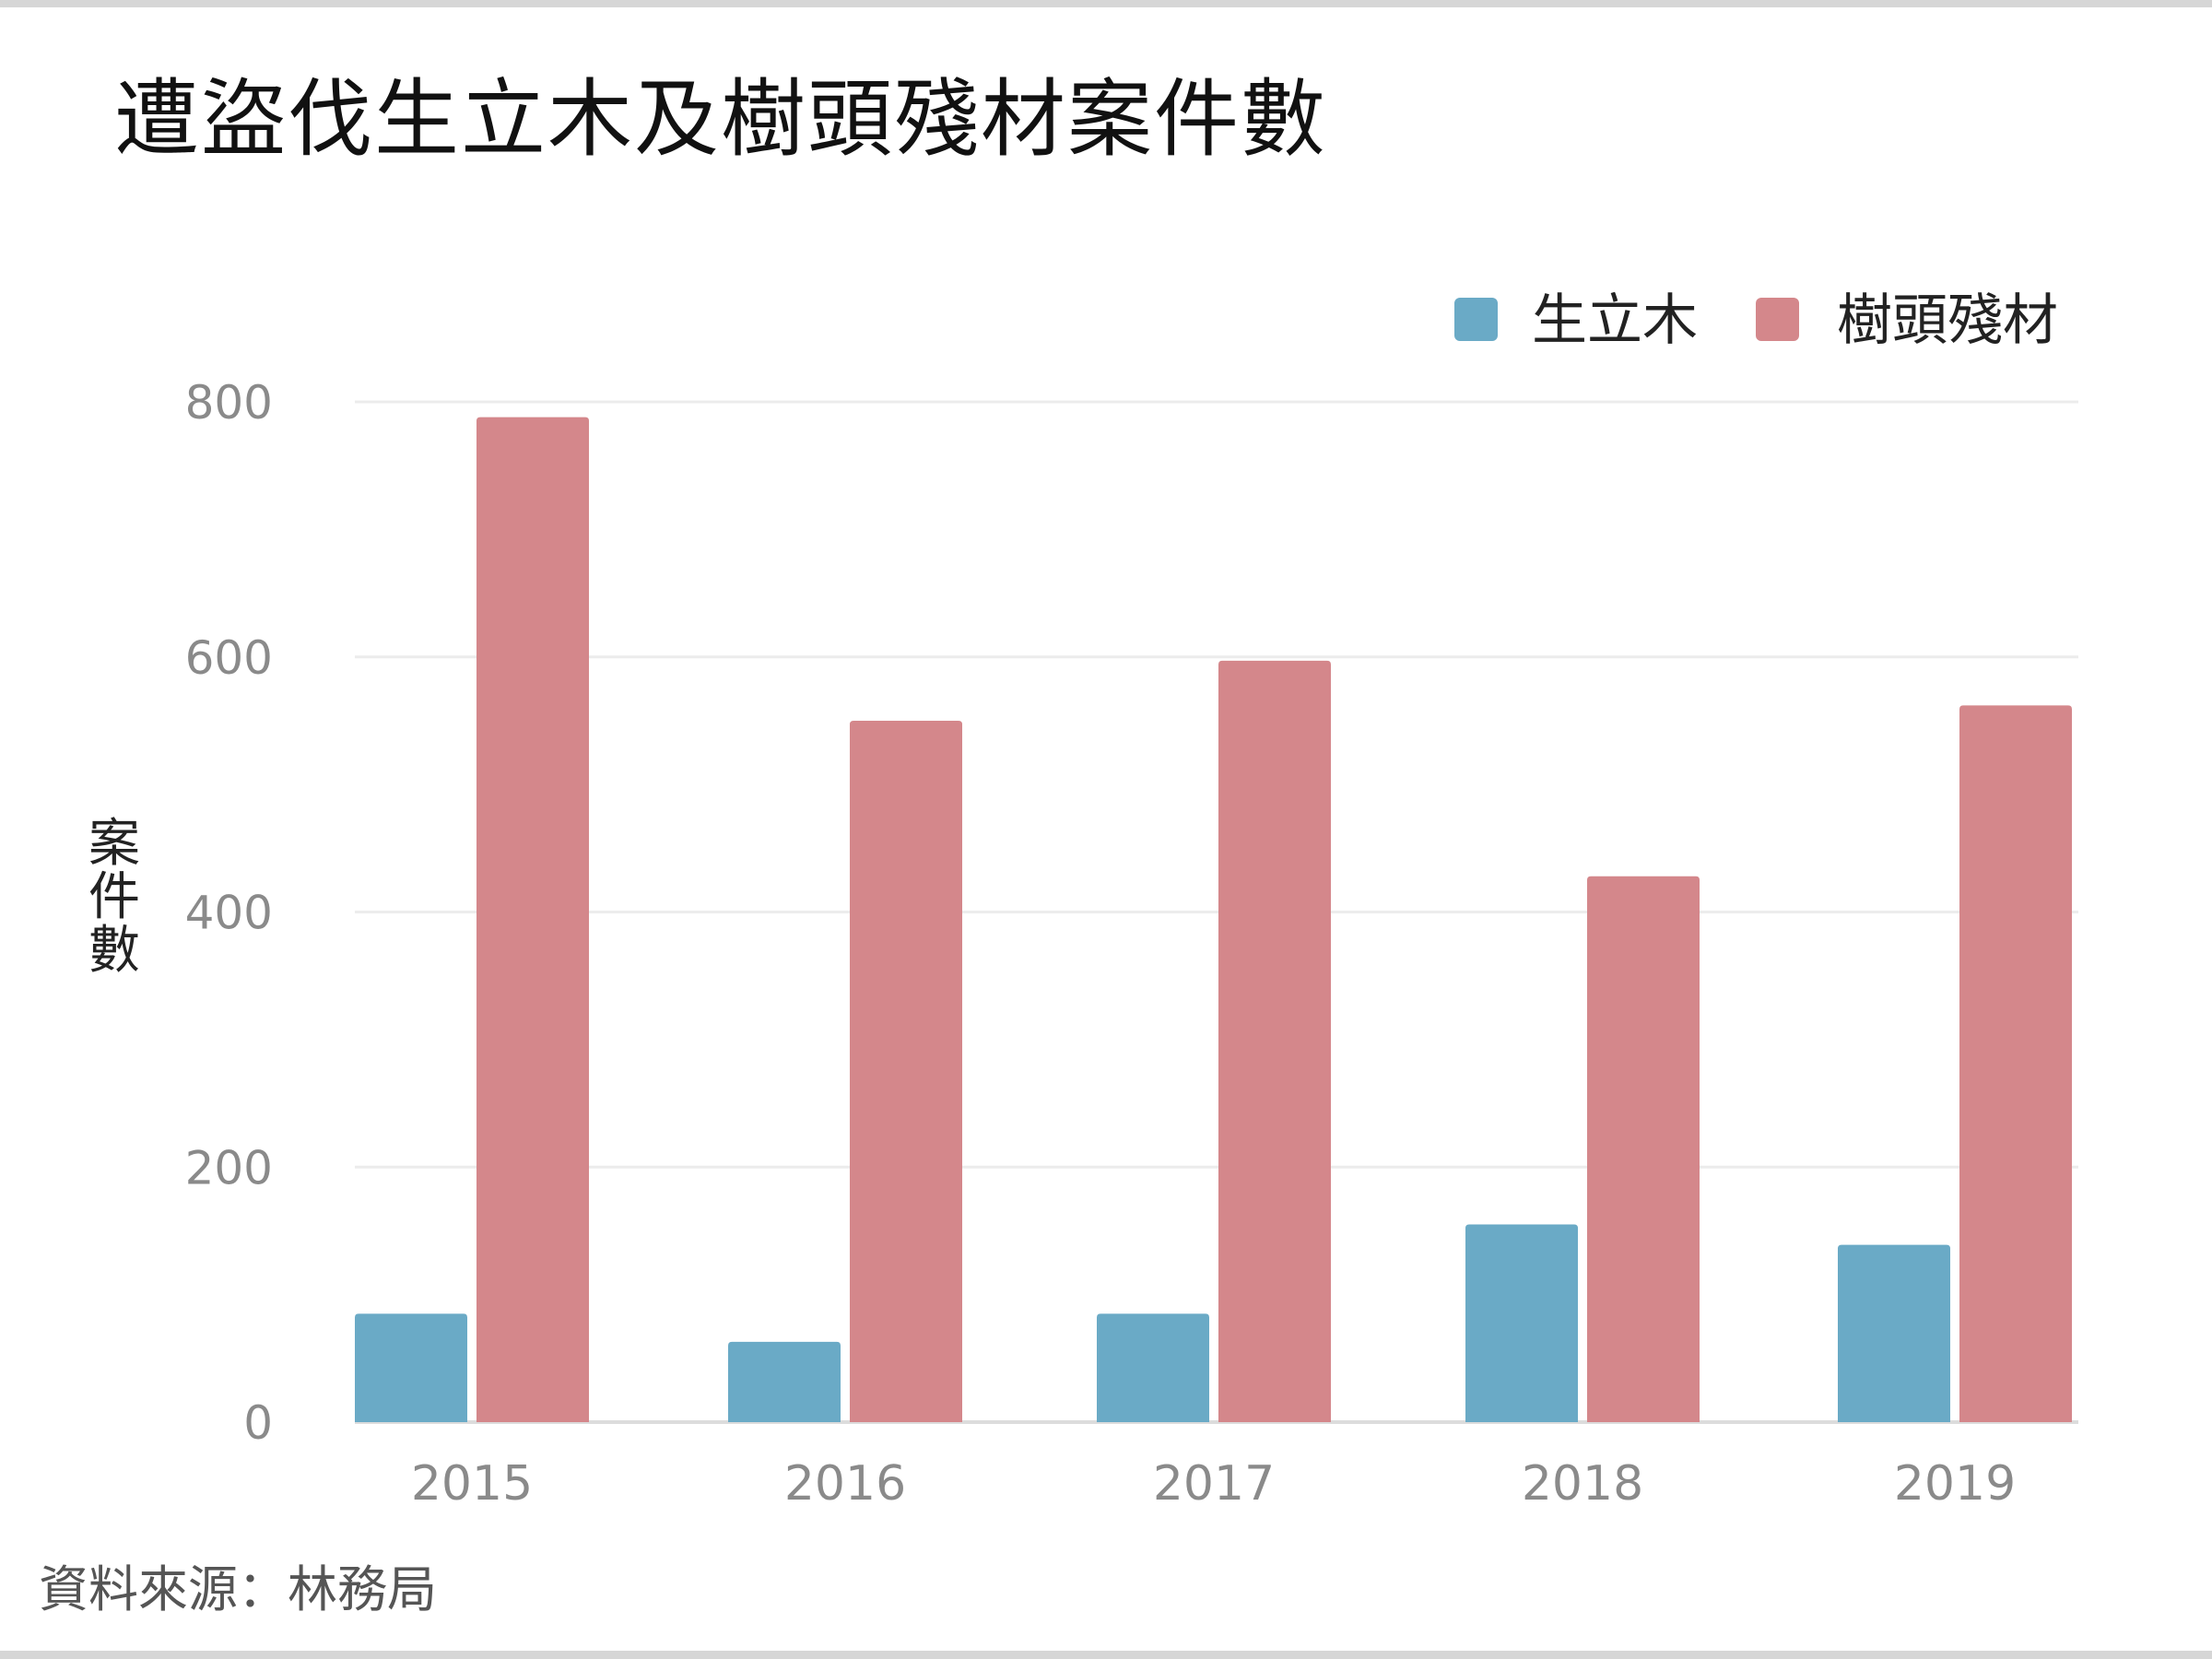 The width and height of the screenshot is (2212, 1659). I want to click on y-axis-label-char: 數, so click(114, 951).